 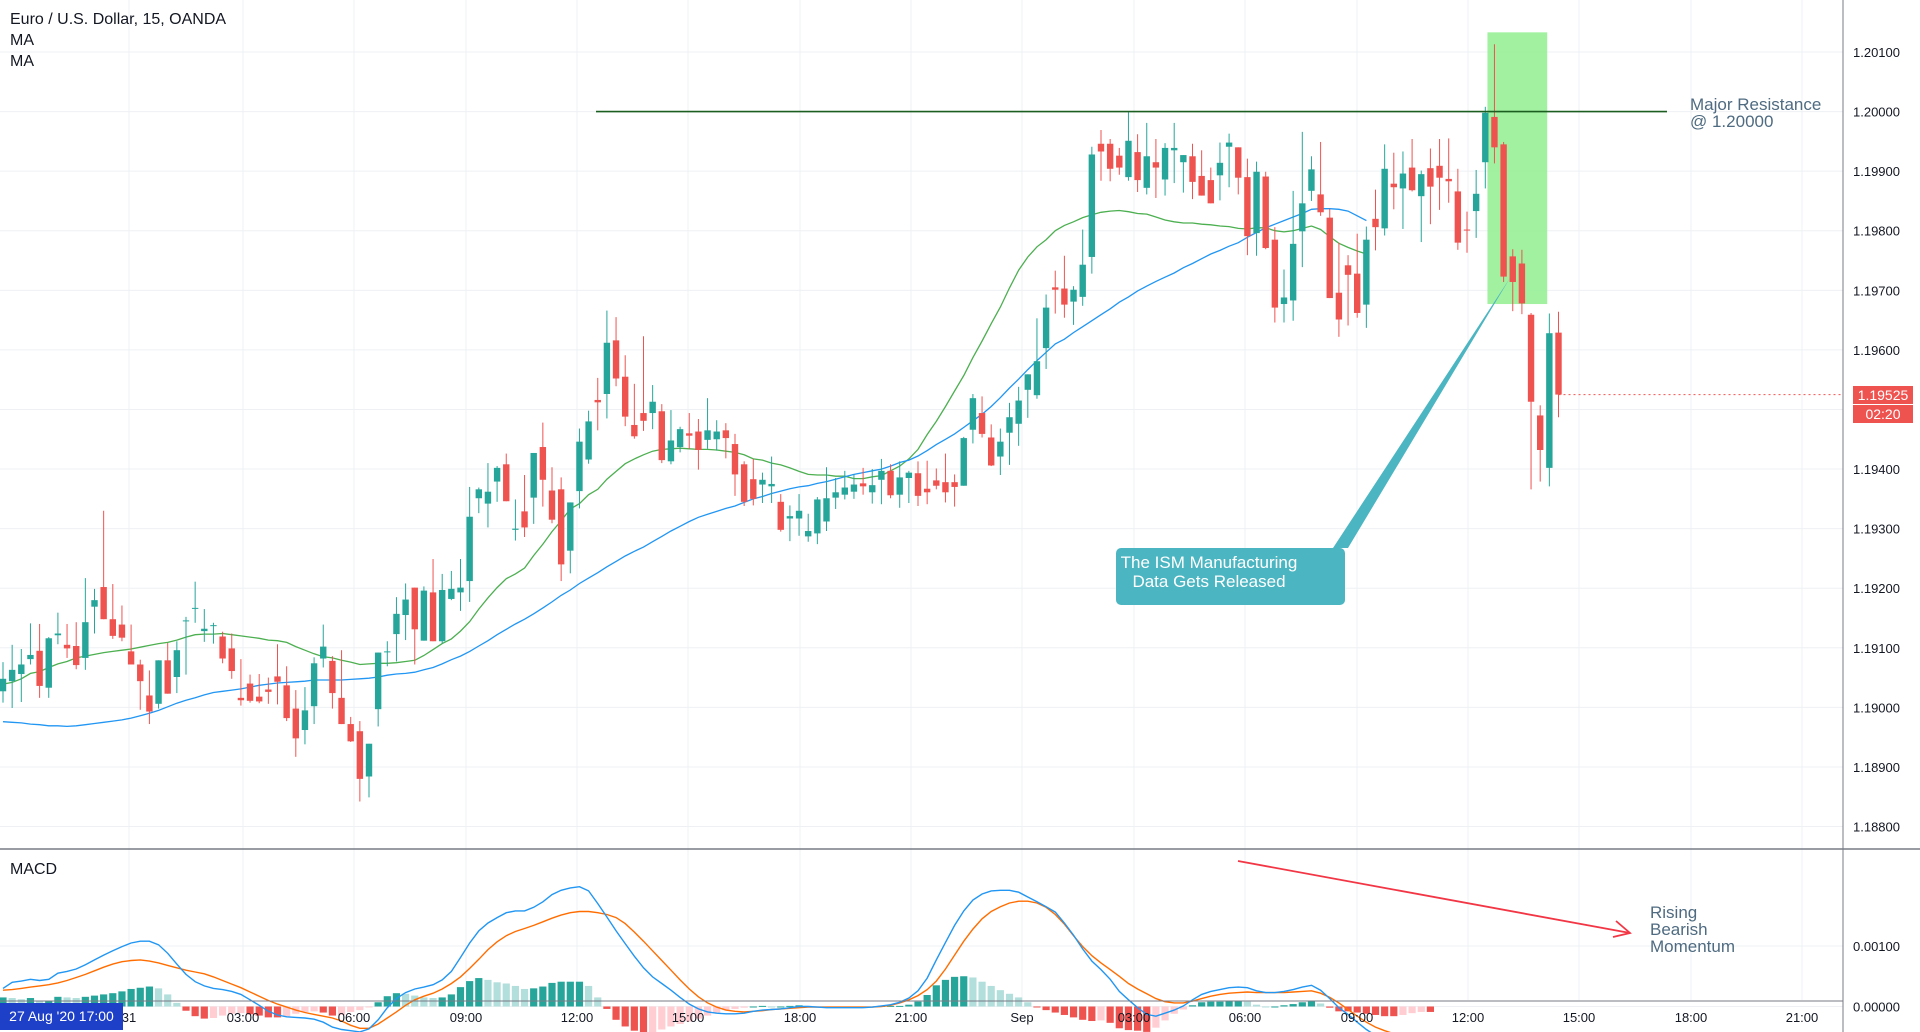 What do you see at coordinates (1434, 897) in the screenshot?
I see `momentum-trend-arrow` at bounding box center [1434, 897].